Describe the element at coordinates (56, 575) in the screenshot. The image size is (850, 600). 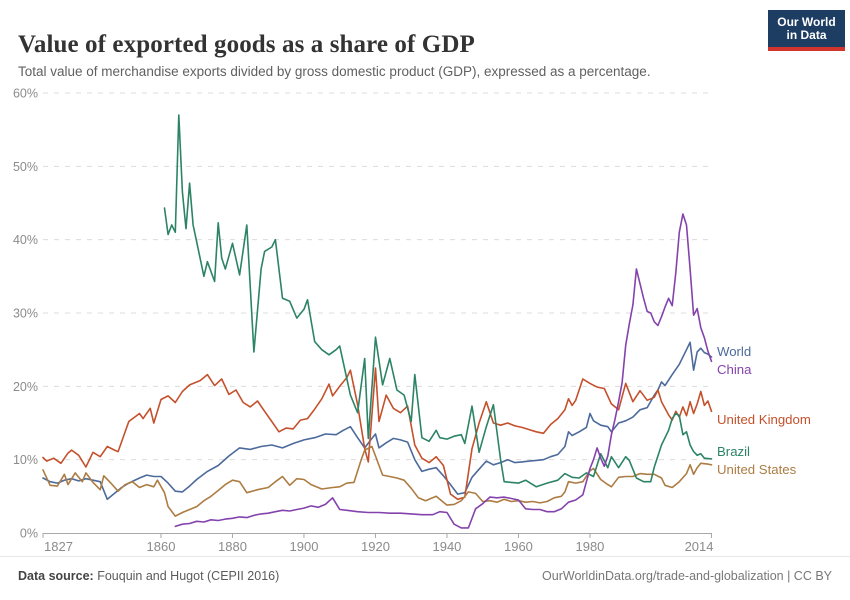
I see `data-source-label: Data source:` at that location.